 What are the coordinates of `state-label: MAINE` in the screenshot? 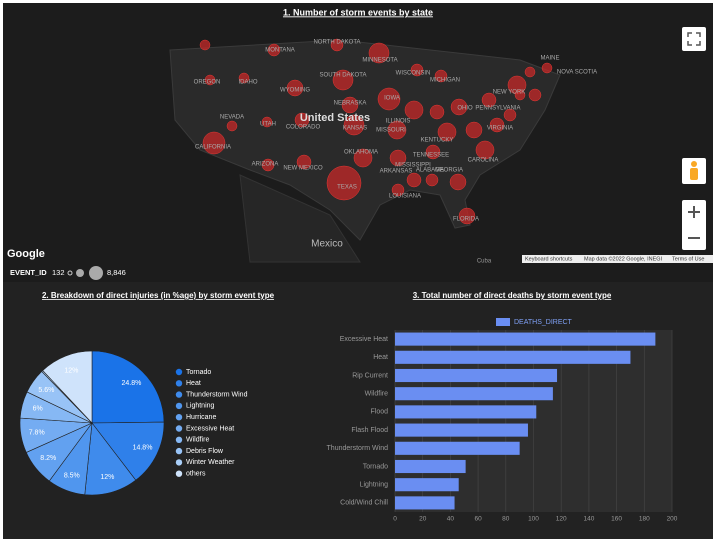 It's located at (549, 59).